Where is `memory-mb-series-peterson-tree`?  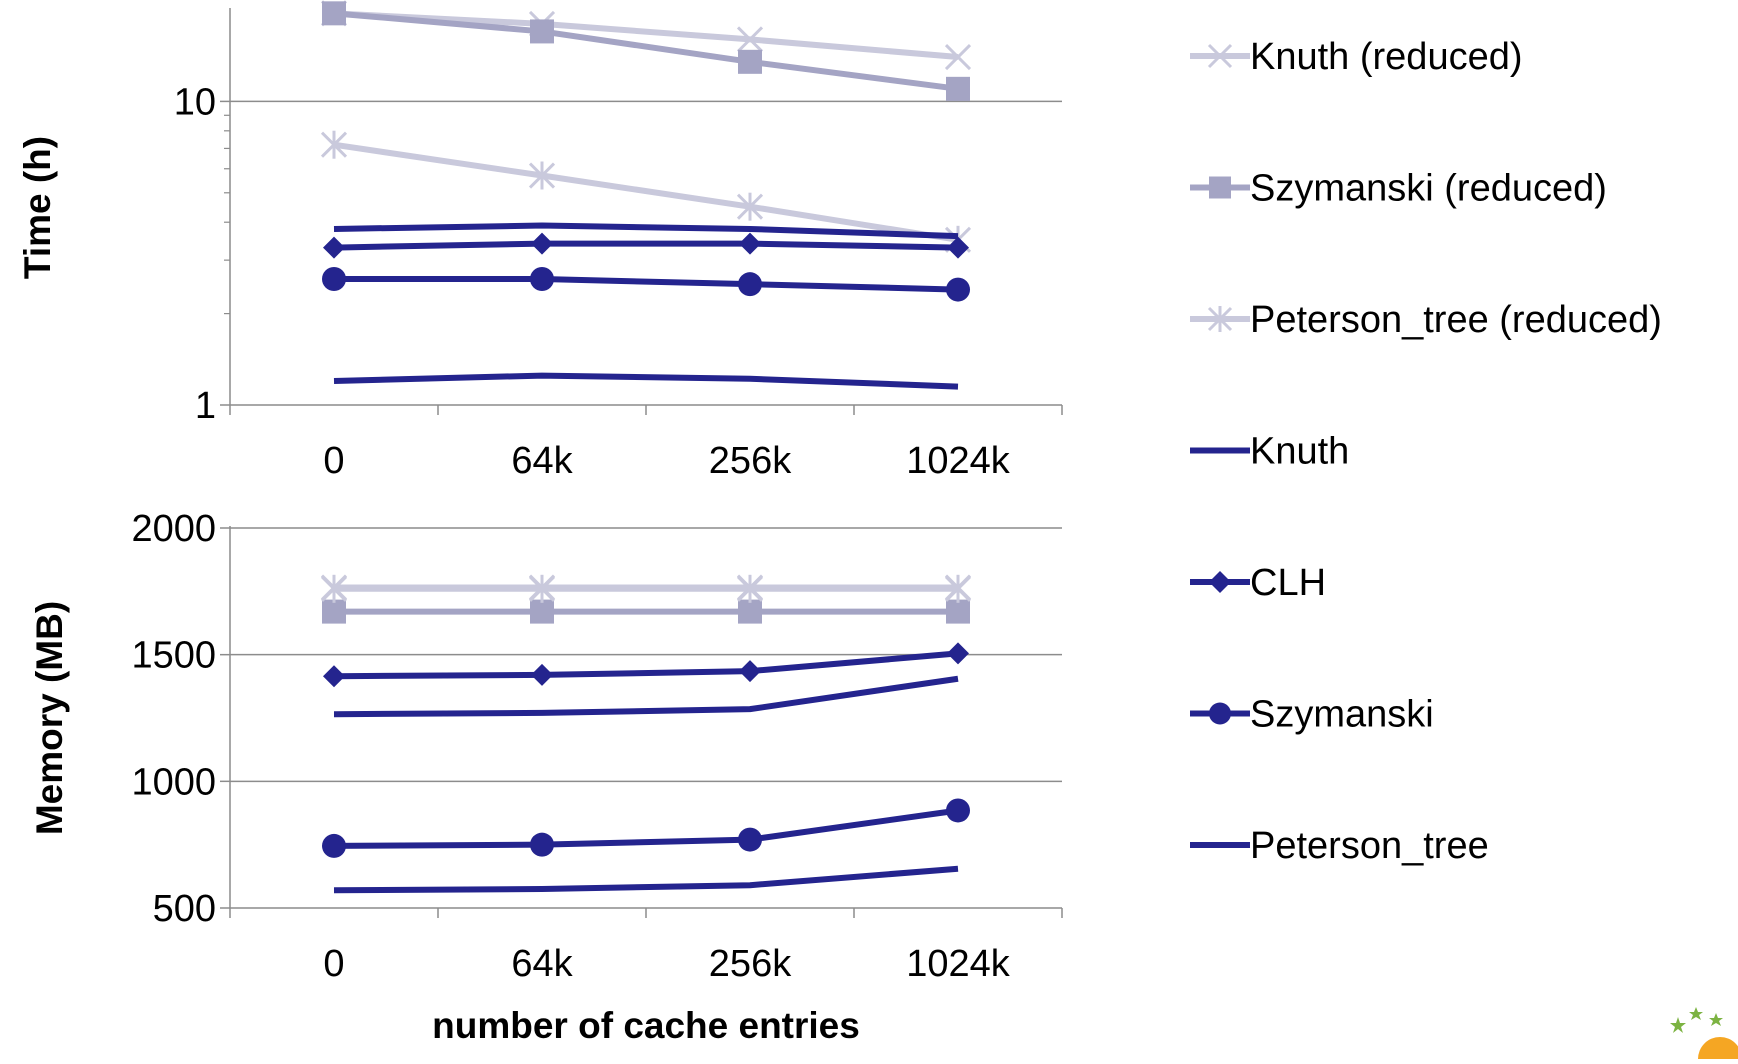
memory-mb-series-peterson-tree is located at coordinates (646, 879).